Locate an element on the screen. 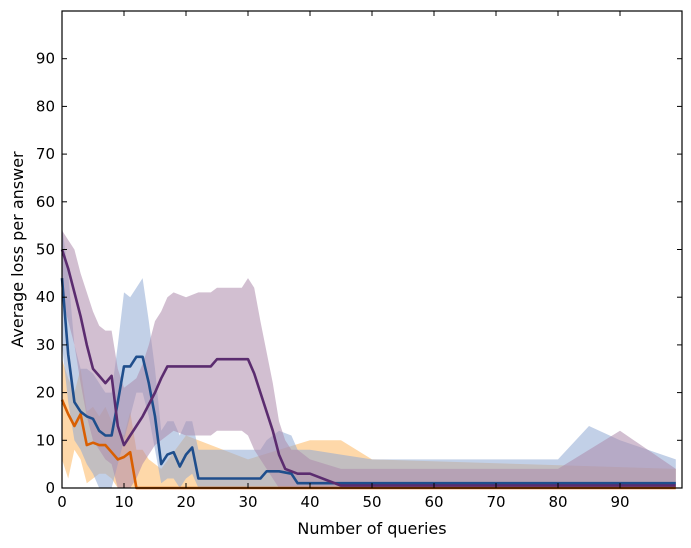 This screenshot has width=691, height=548. x-tick-label: 50 is located at coordinates (371, 502).